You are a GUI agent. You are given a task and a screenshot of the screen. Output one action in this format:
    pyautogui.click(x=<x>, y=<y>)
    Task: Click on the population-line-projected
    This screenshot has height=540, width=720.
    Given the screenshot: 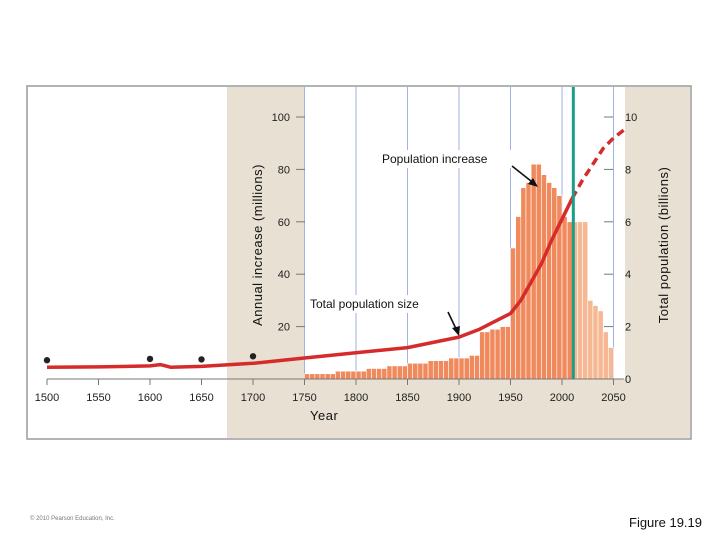 What is the action you would take?
    pyautogui.click(x=597, y=164)
    